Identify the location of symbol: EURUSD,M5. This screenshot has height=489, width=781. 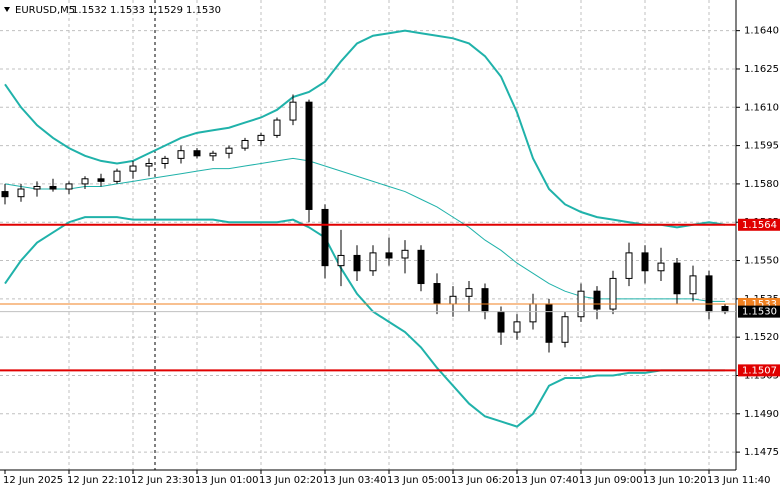
(45, 10).